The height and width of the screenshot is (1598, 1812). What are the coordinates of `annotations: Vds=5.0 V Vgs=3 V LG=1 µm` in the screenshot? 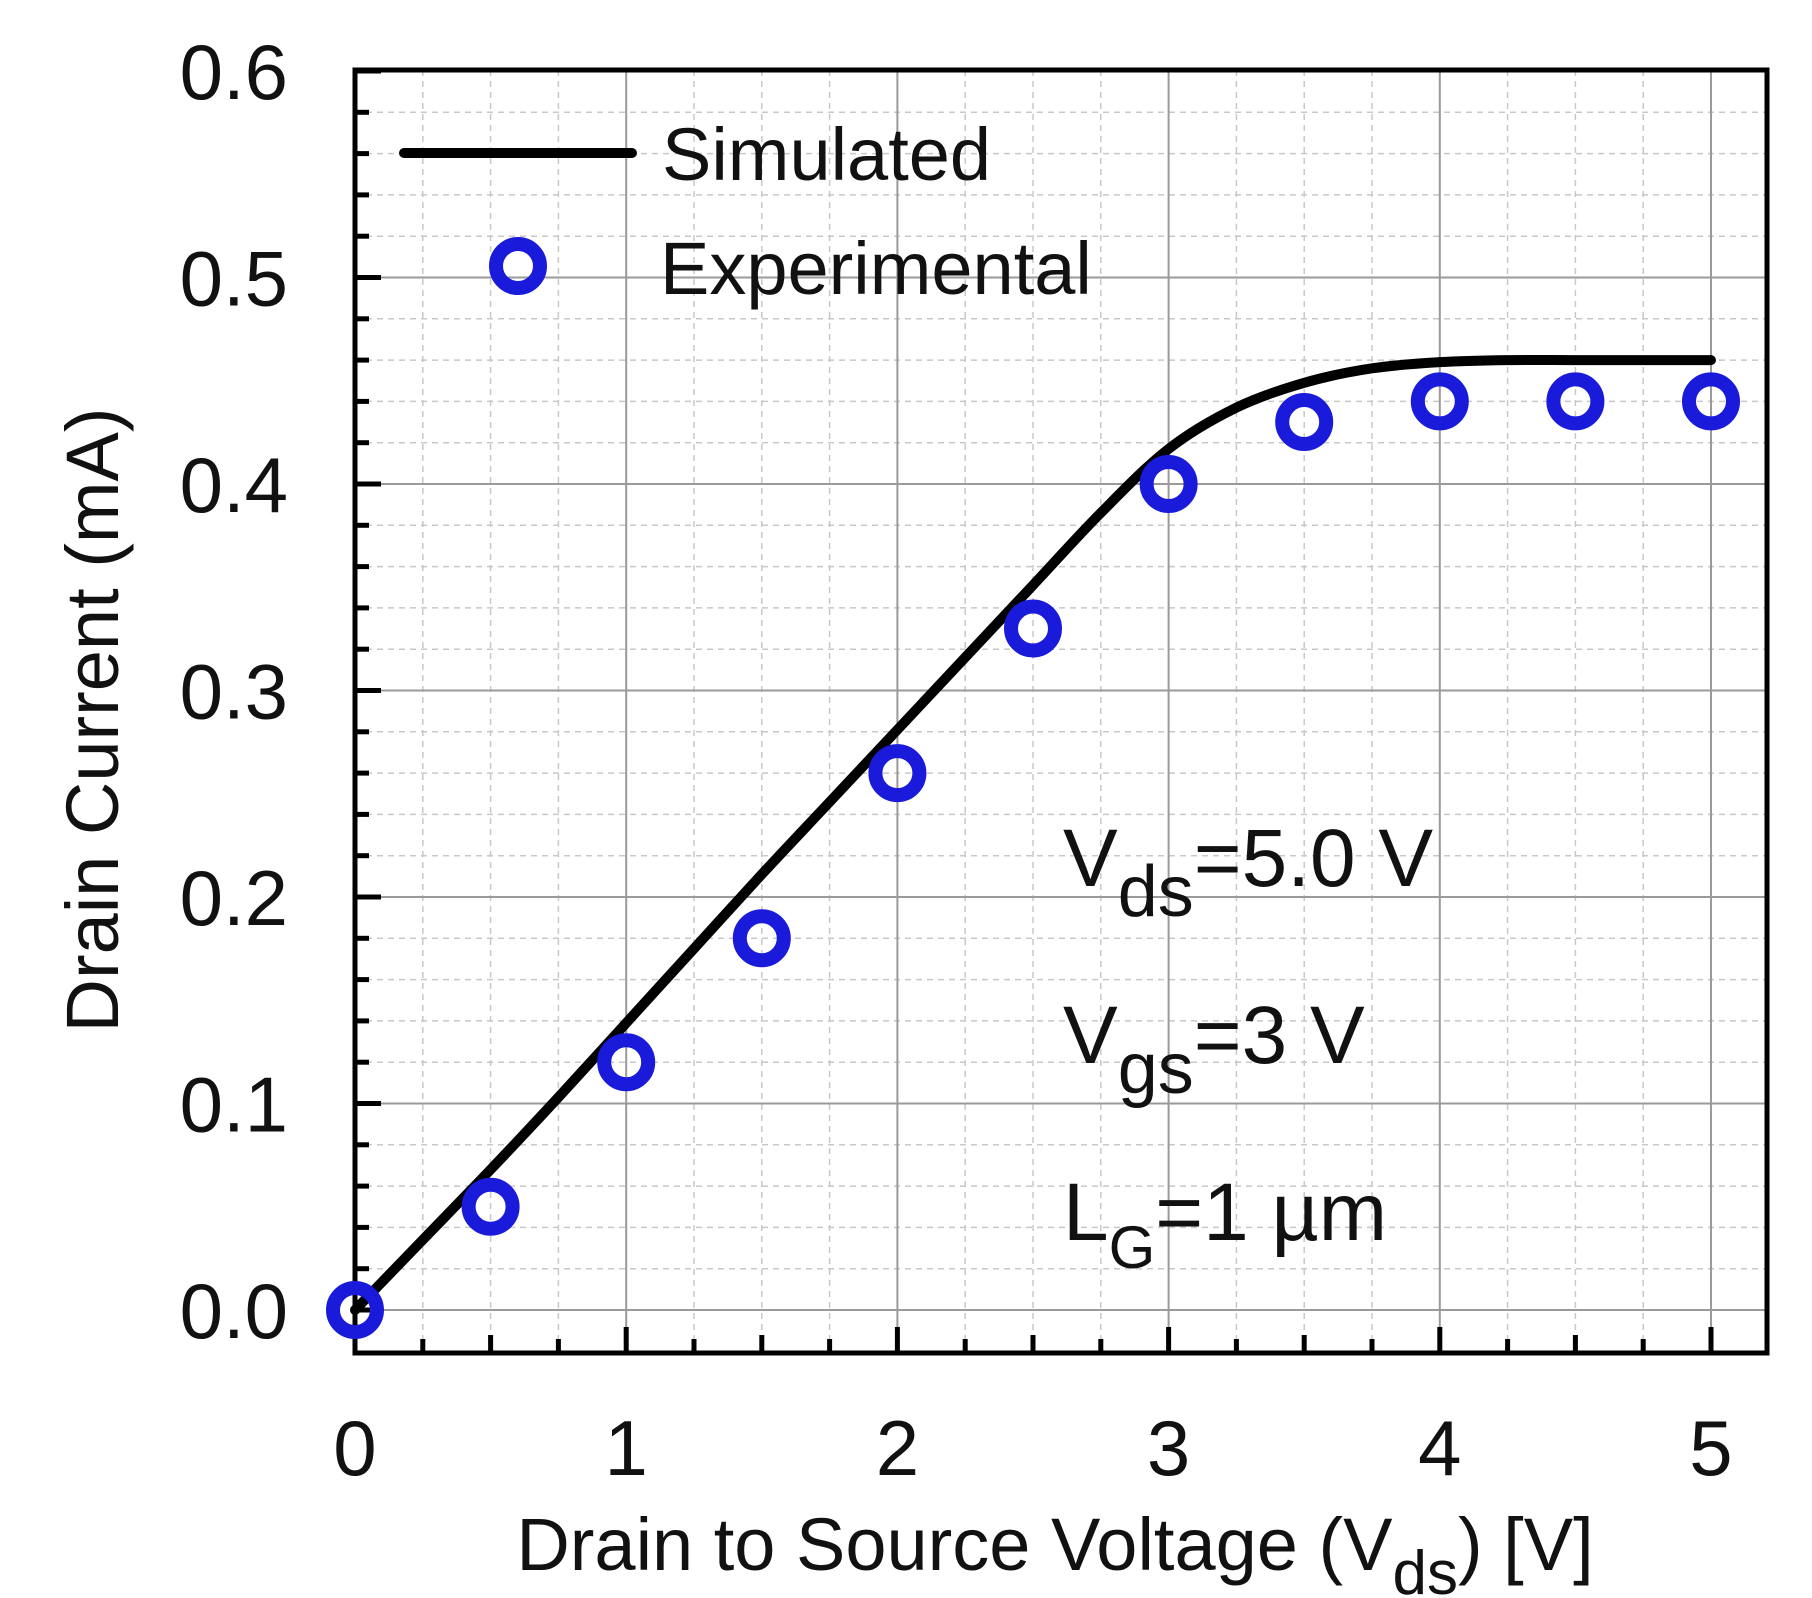 It's located at (1248, 1047).